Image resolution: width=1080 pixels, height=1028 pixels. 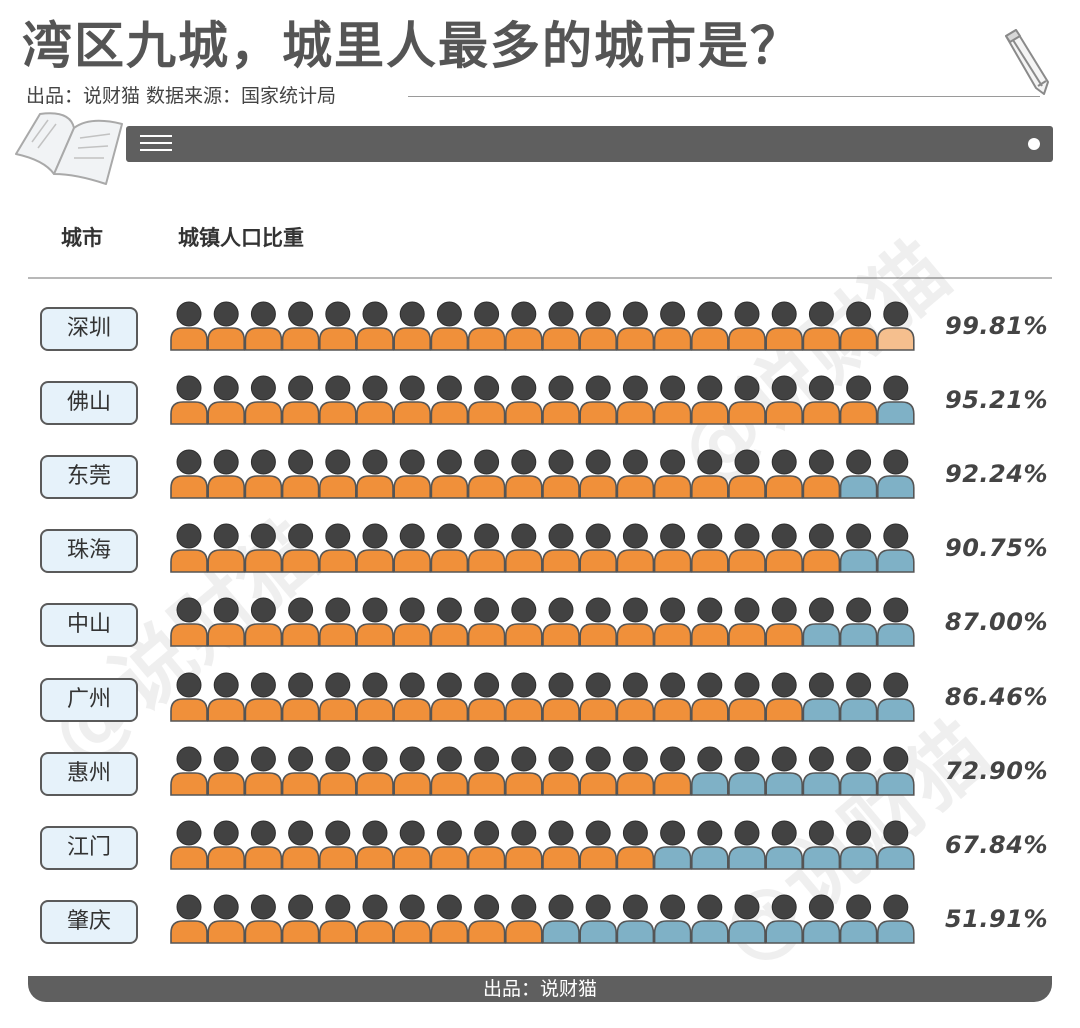 I want to click on dot-icon, so click(x=1034, y=144).